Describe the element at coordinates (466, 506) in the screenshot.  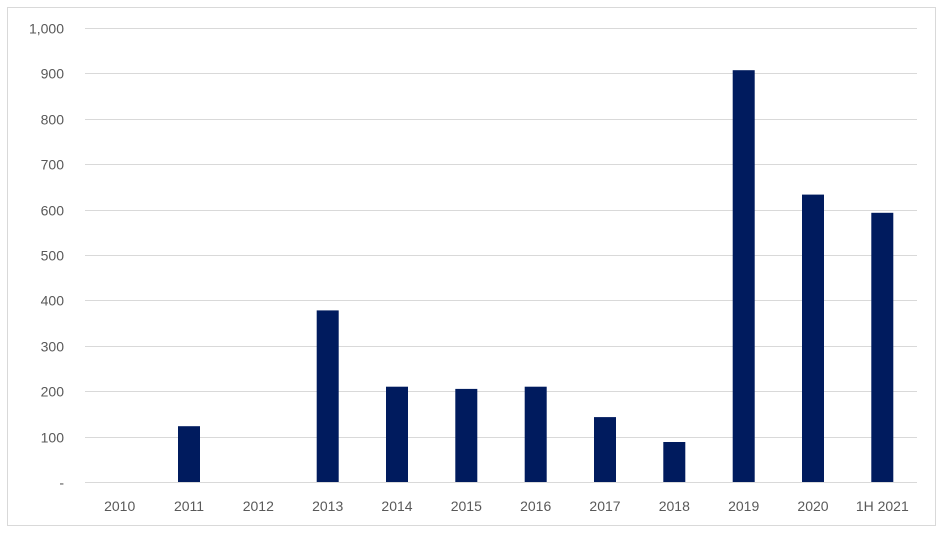
I see `x-tick-label: 2015` at that location.